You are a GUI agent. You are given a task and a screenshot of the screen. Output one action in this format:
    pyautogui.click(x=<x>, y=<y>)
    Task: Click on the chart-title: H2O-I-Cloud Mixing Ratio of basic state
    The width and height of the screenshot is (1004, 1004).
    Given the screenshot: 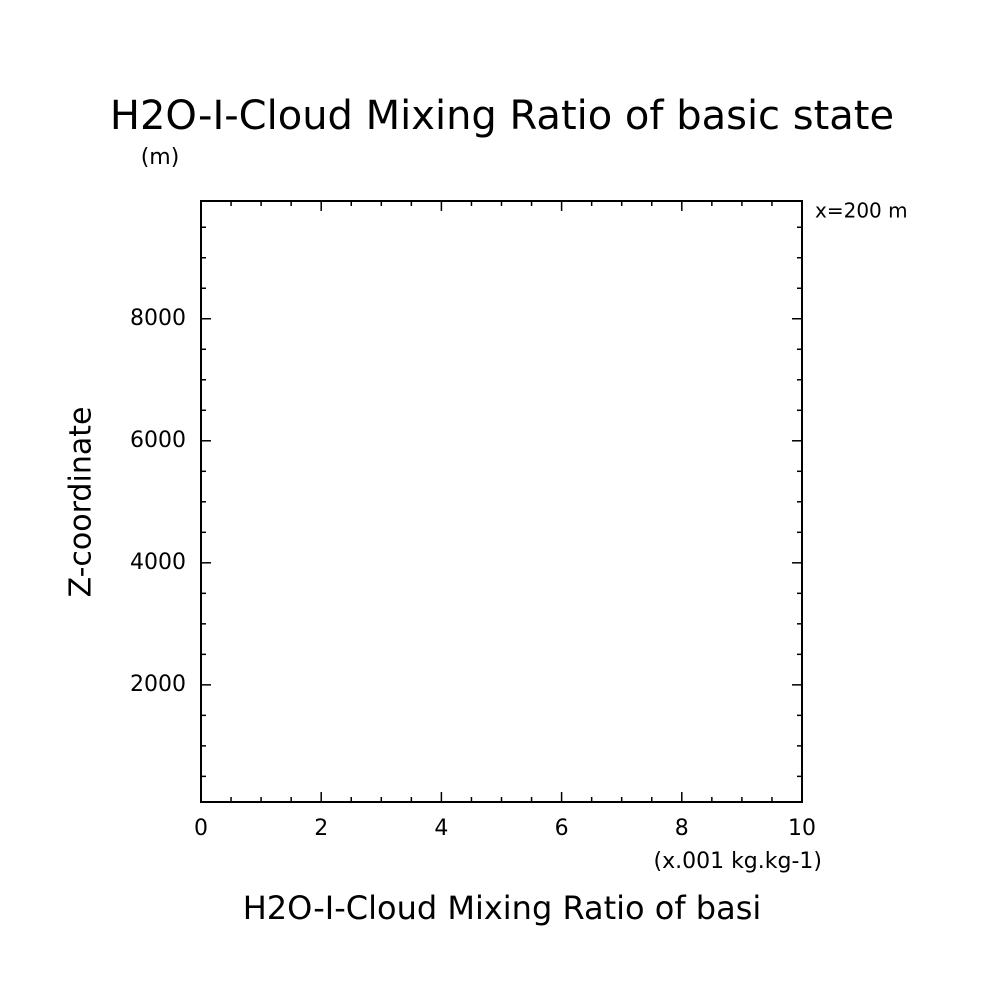 What is the action you would take?
    pyautogui.click(x=502, y=116)
    